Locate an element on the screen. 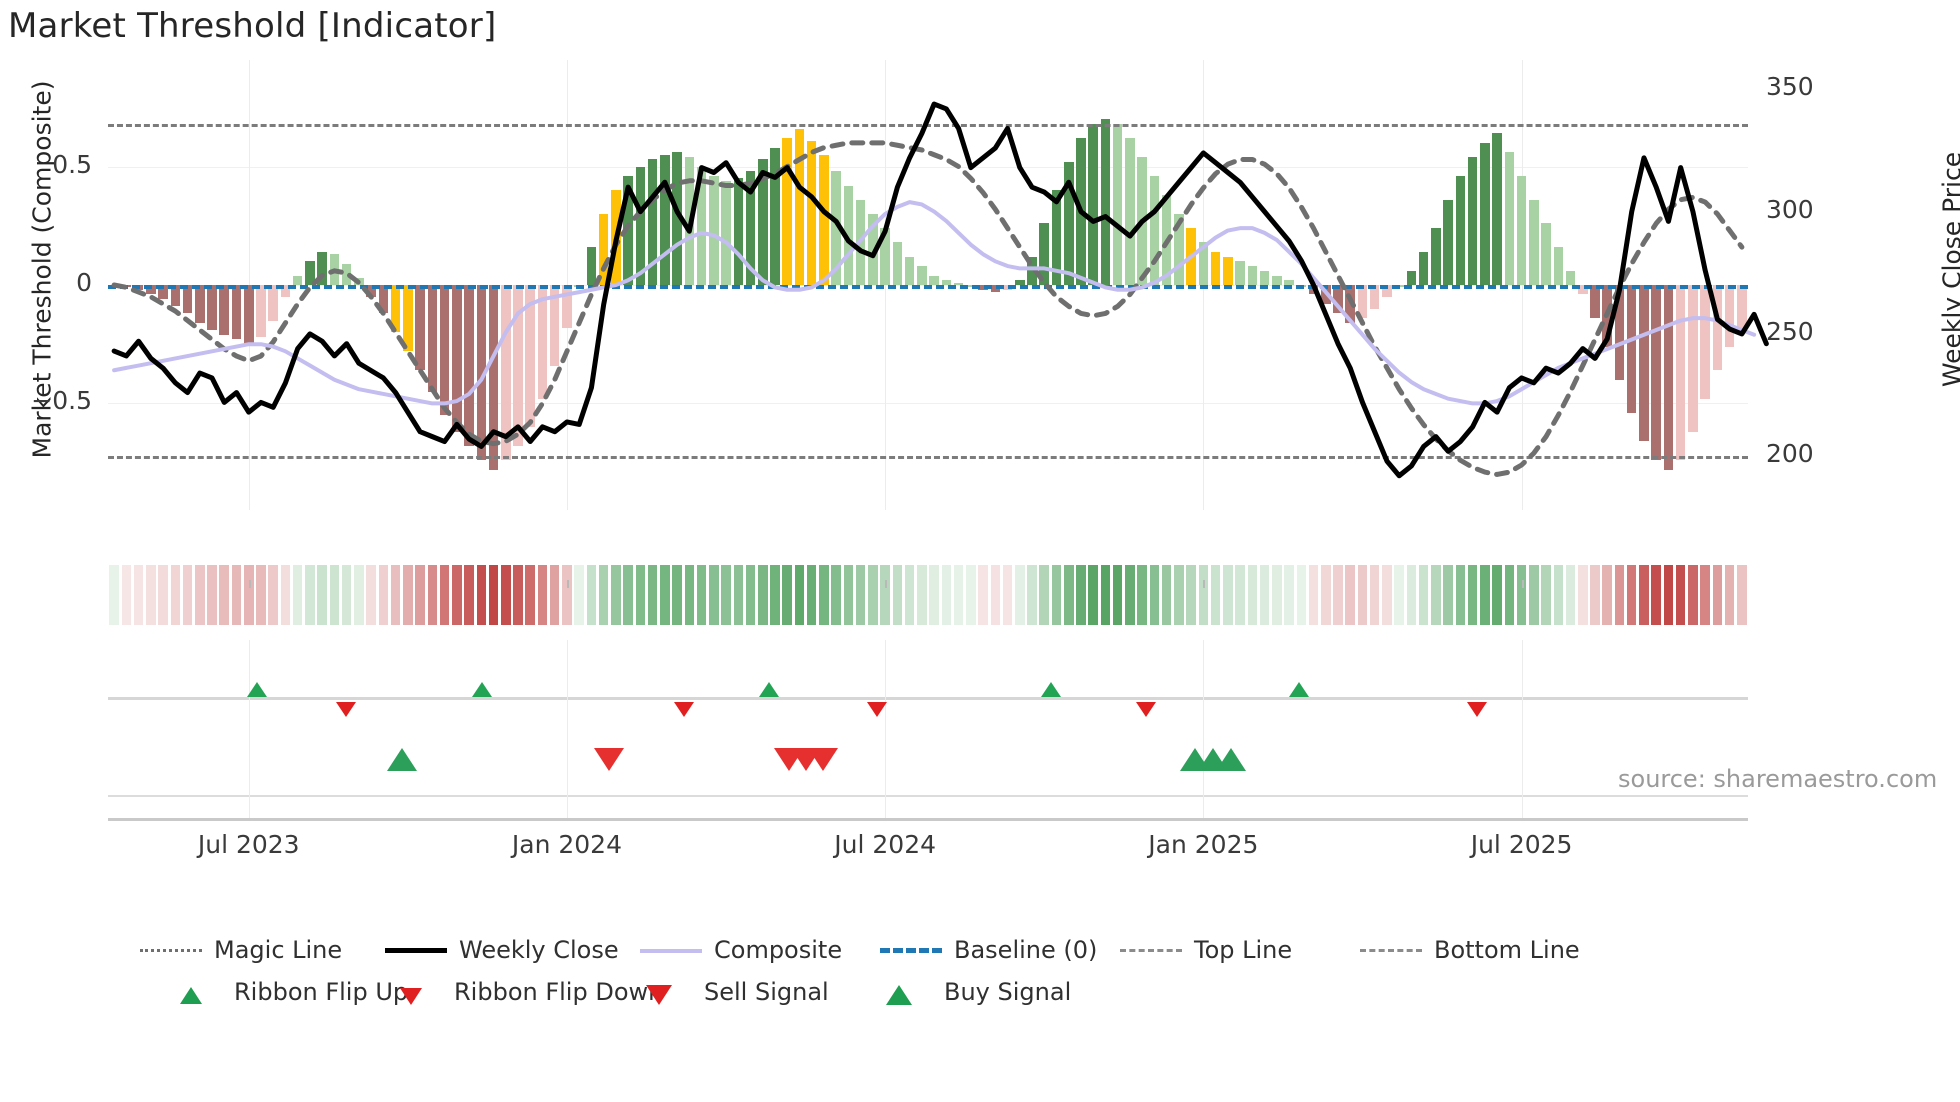 The image size is (1960, 1102). signal-row-axis is located at coordinates (928, 796).